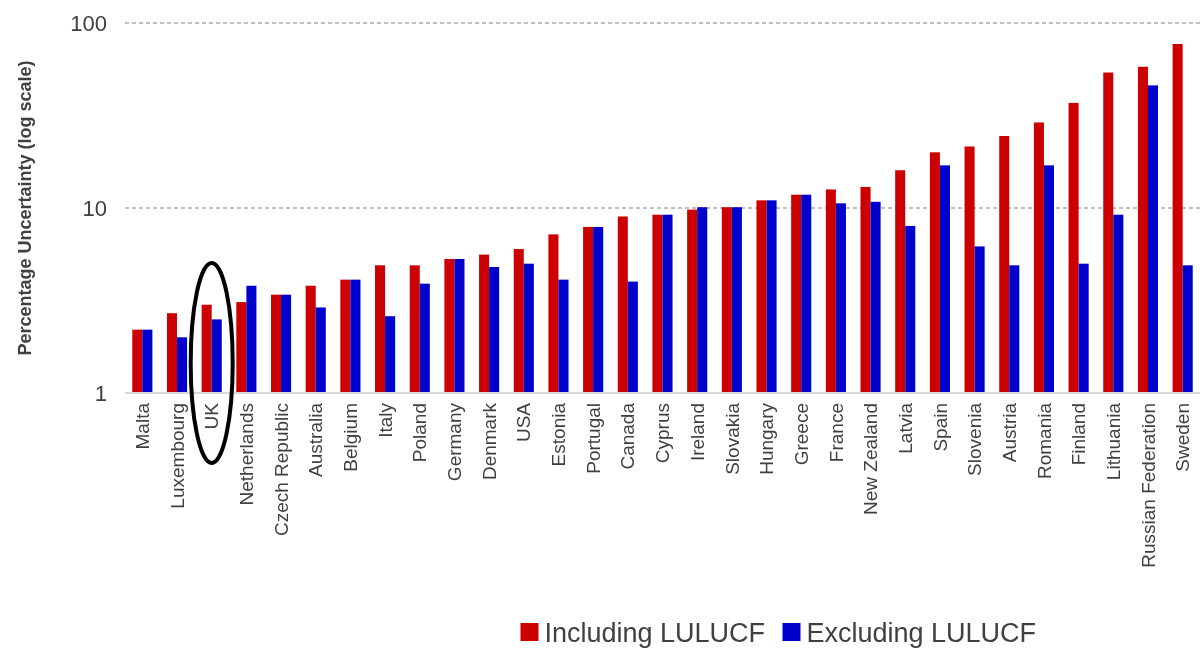 The image size is (1202, 653). I want to click on x-tick-label: Latvia, so click(905, 428).